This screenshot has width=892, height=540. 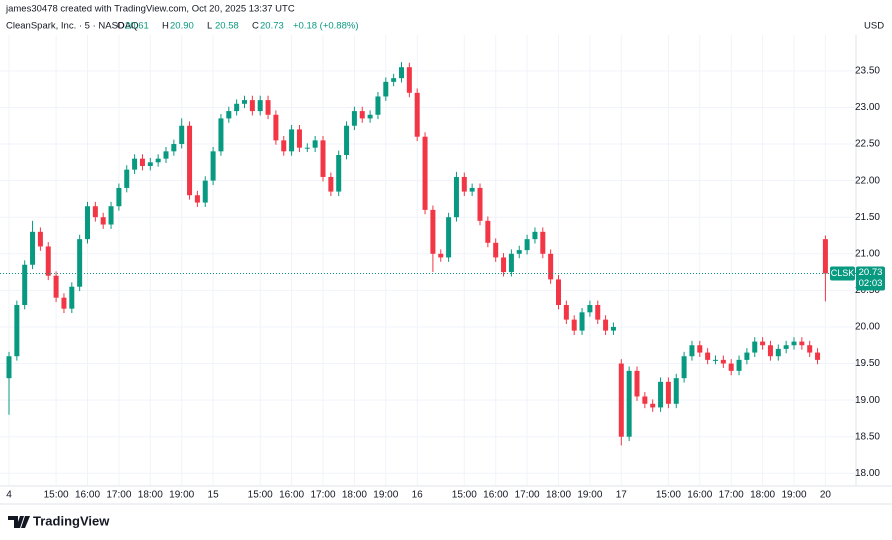 What do you see at coordinates (326, 26) in the screenshot?
I see `change: +0.18 (+0.88%)` at bounding box center [326, 26].